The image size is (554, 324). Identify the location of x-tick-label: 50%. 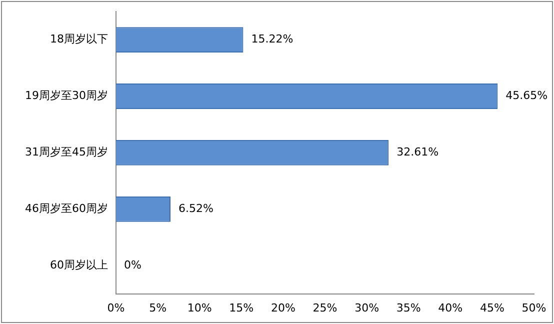
(534, 307).